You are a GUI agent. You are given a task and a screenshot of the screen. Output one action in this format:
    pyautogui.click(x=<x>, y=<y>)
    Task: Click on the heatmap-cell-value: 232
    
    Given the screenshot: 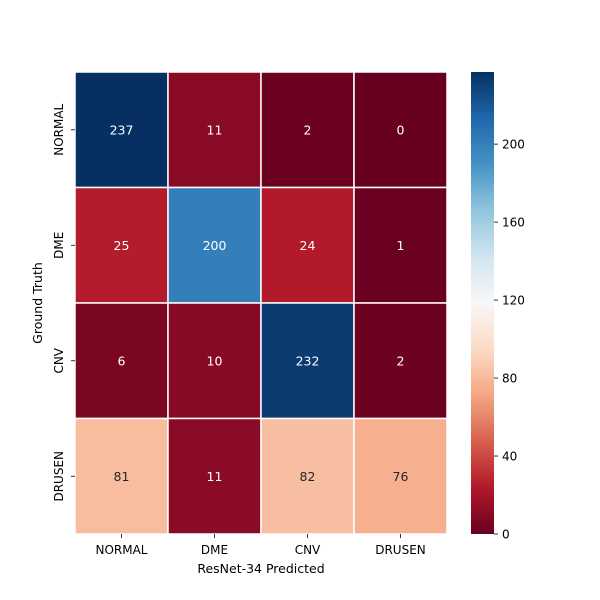 What is the action you would take?
    pyautogui.click(x=308, y=360)
    